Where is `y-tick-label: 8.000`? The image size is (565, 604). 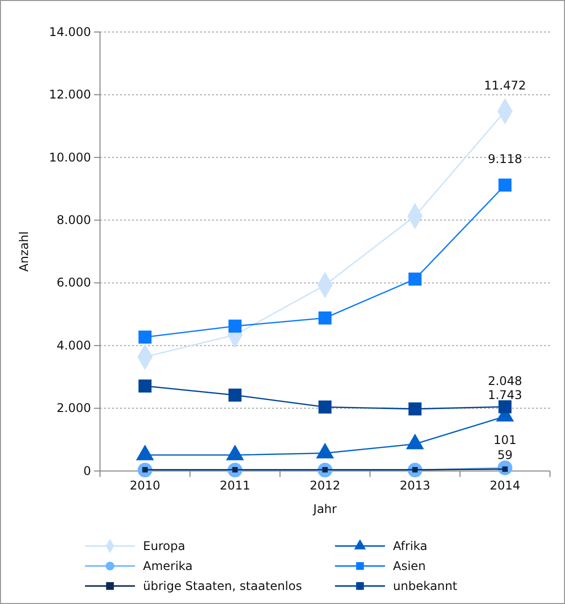
y-tick-label: 8.000 is located at coordinates (73, 219).